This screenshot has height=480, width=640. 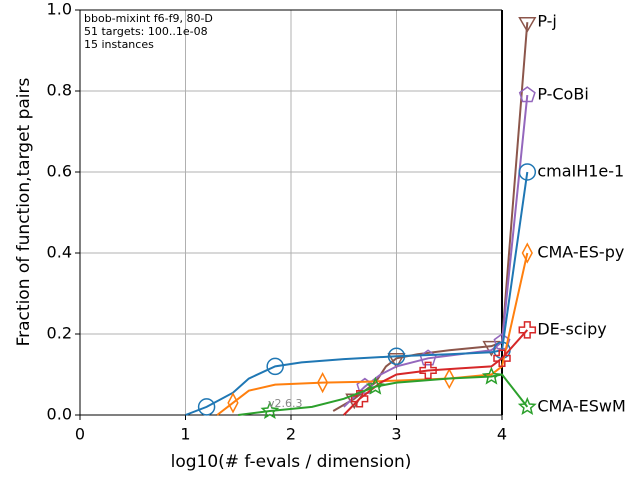 I want to click on y-tick-label: 0.6, so click(x=59, y=171).